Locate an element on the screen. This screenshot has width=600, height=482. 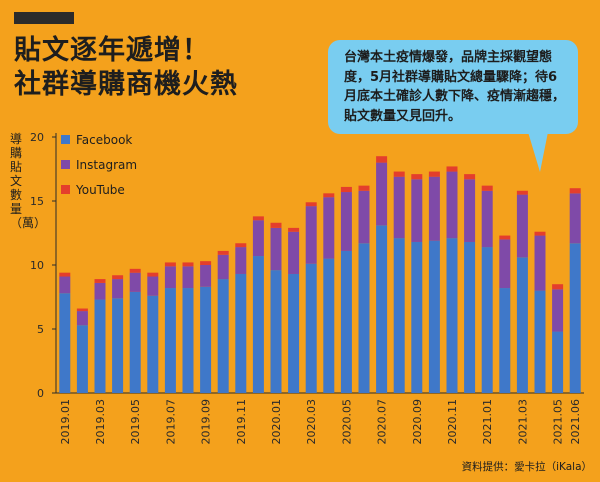
bar-youtube-2019.06 is located at coordinates (153, 274).